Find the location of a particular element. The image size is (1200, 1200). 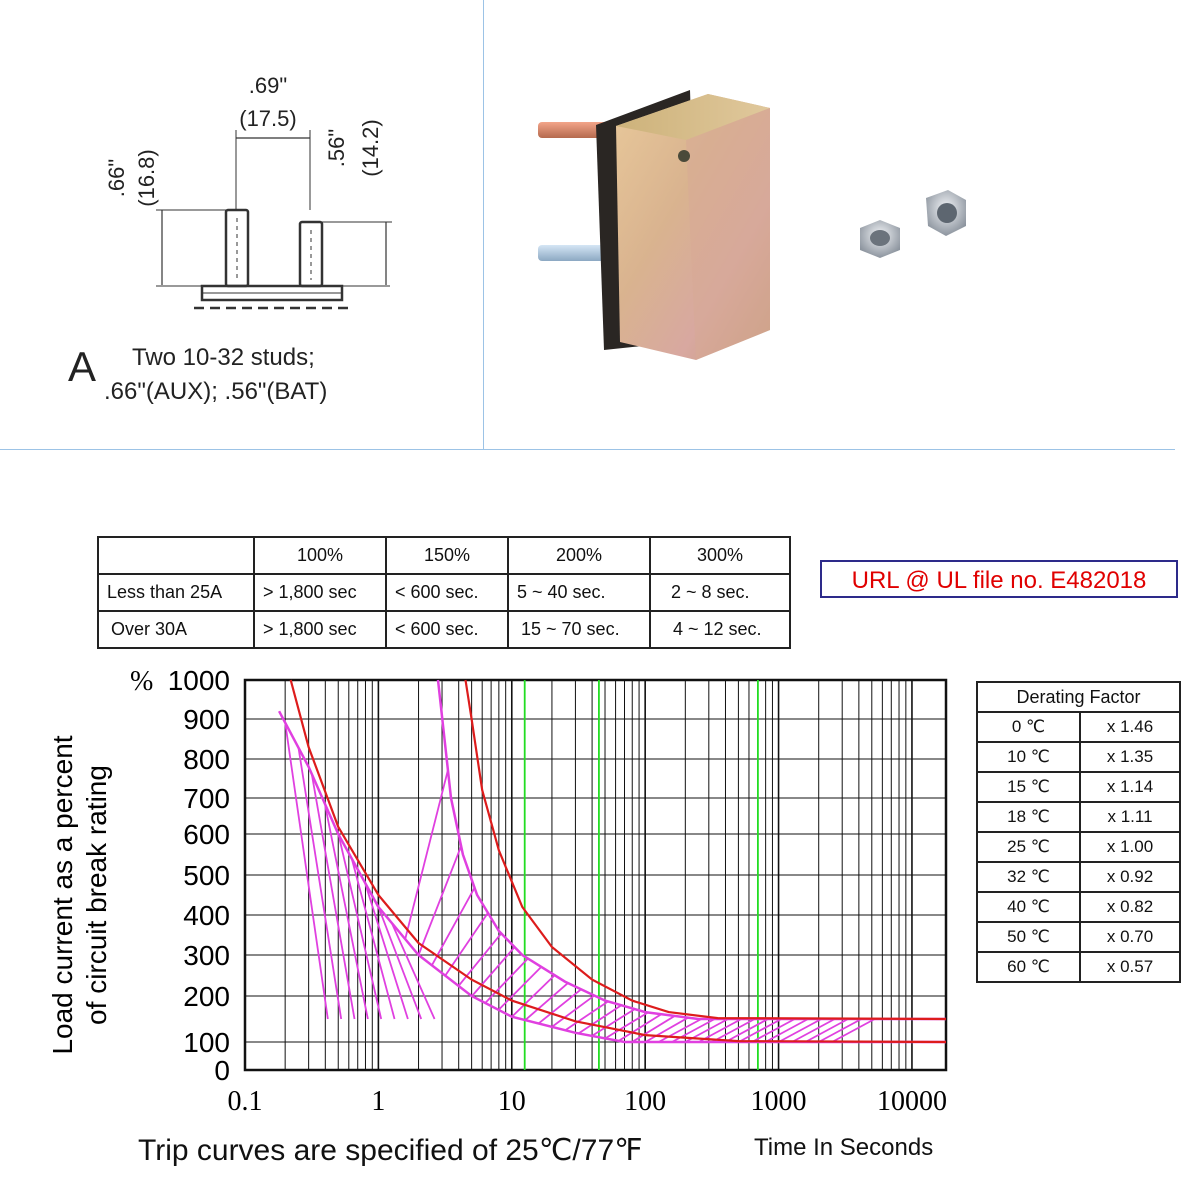

table-cell: > 1,800 sec is located at coordinates (320, 629).